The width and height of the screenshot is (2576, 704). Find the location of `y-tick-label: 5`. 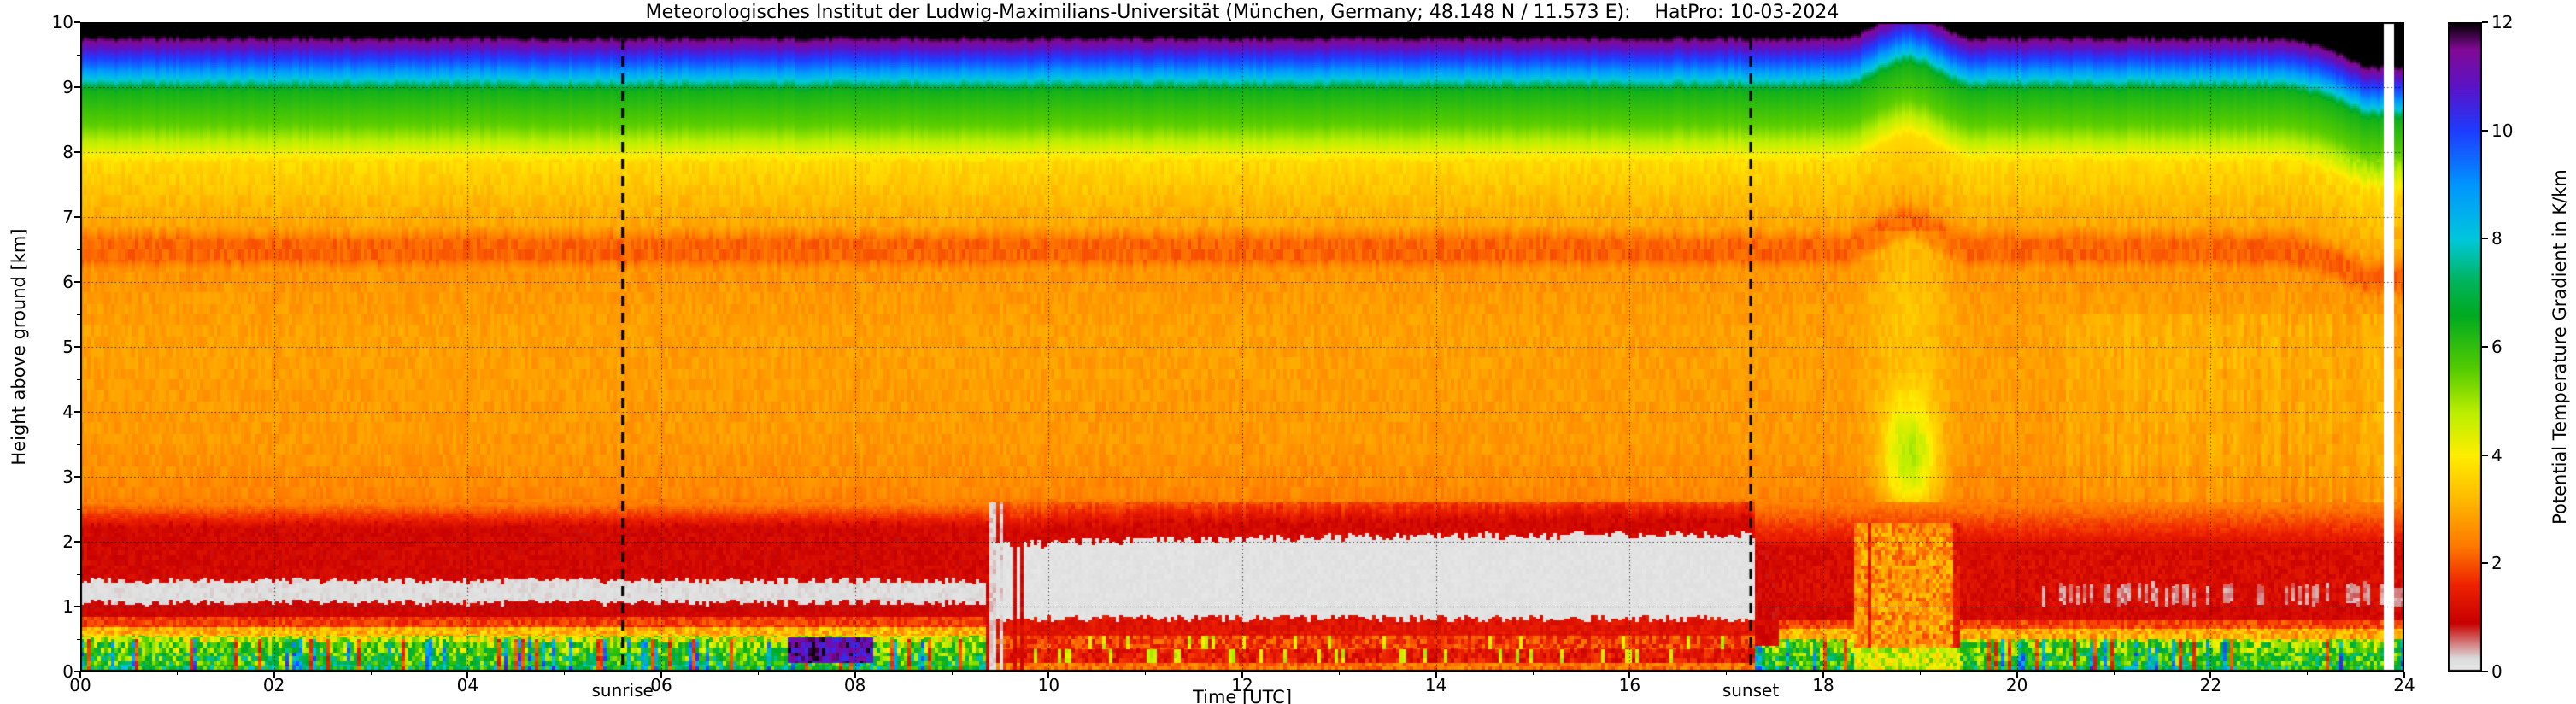

y-tick-label: 5 is located at coordinates (67, 347).